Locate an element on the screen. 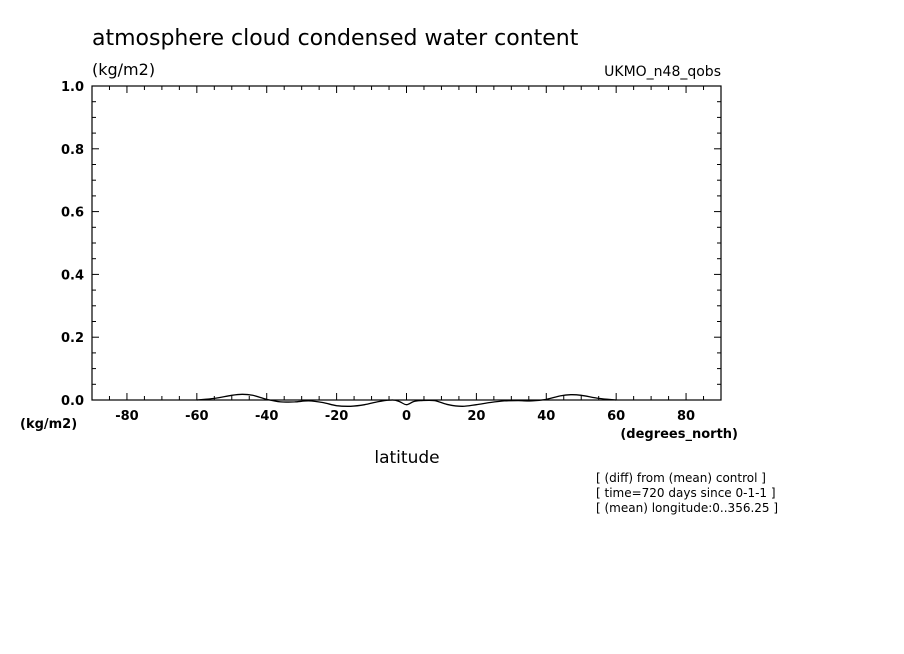 This screenshot has height=654, width=904. y-tick-label: 0.2 is located at coordinates (72, 338).